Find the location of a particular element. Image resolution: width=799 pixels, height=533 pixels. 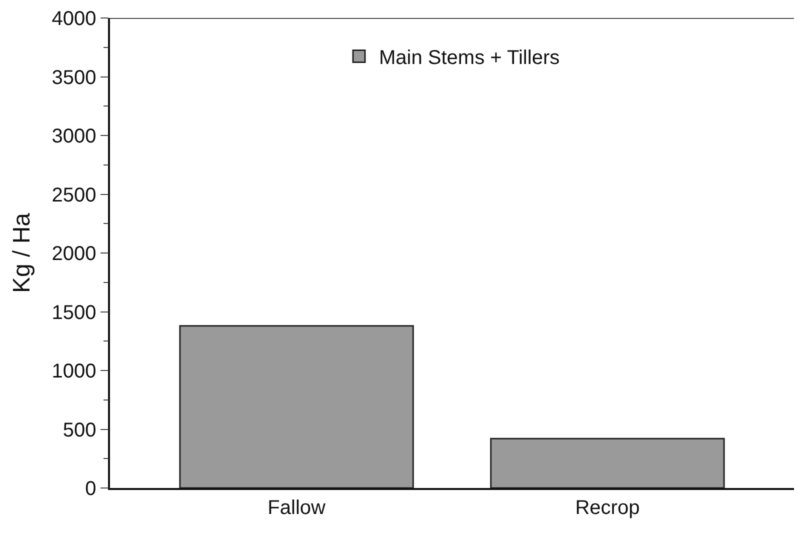

y-tick-label: 500 is located at coordinates (79, 430).